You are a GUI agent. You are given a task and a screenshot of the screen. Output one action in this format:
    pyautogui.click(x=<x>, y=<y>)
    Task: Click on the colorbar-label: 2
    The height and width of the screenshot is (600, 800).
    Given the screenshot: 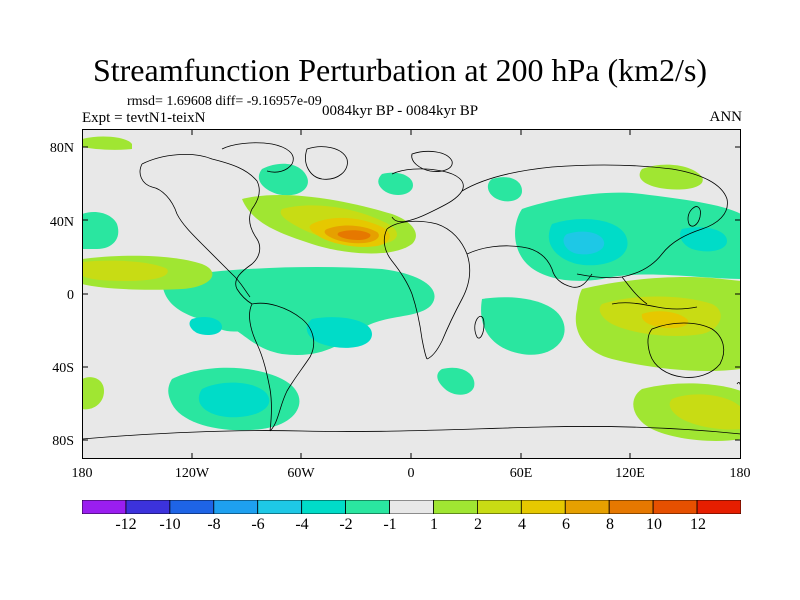 What is the action you would take?
    pyautogui.click(x=478, y=524)
    